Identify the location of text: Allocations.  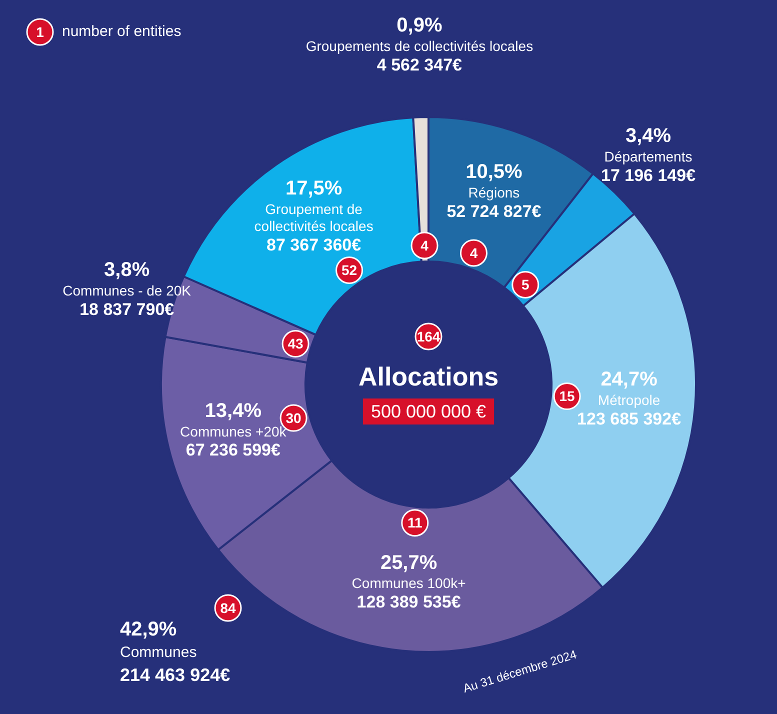
(428, 377).